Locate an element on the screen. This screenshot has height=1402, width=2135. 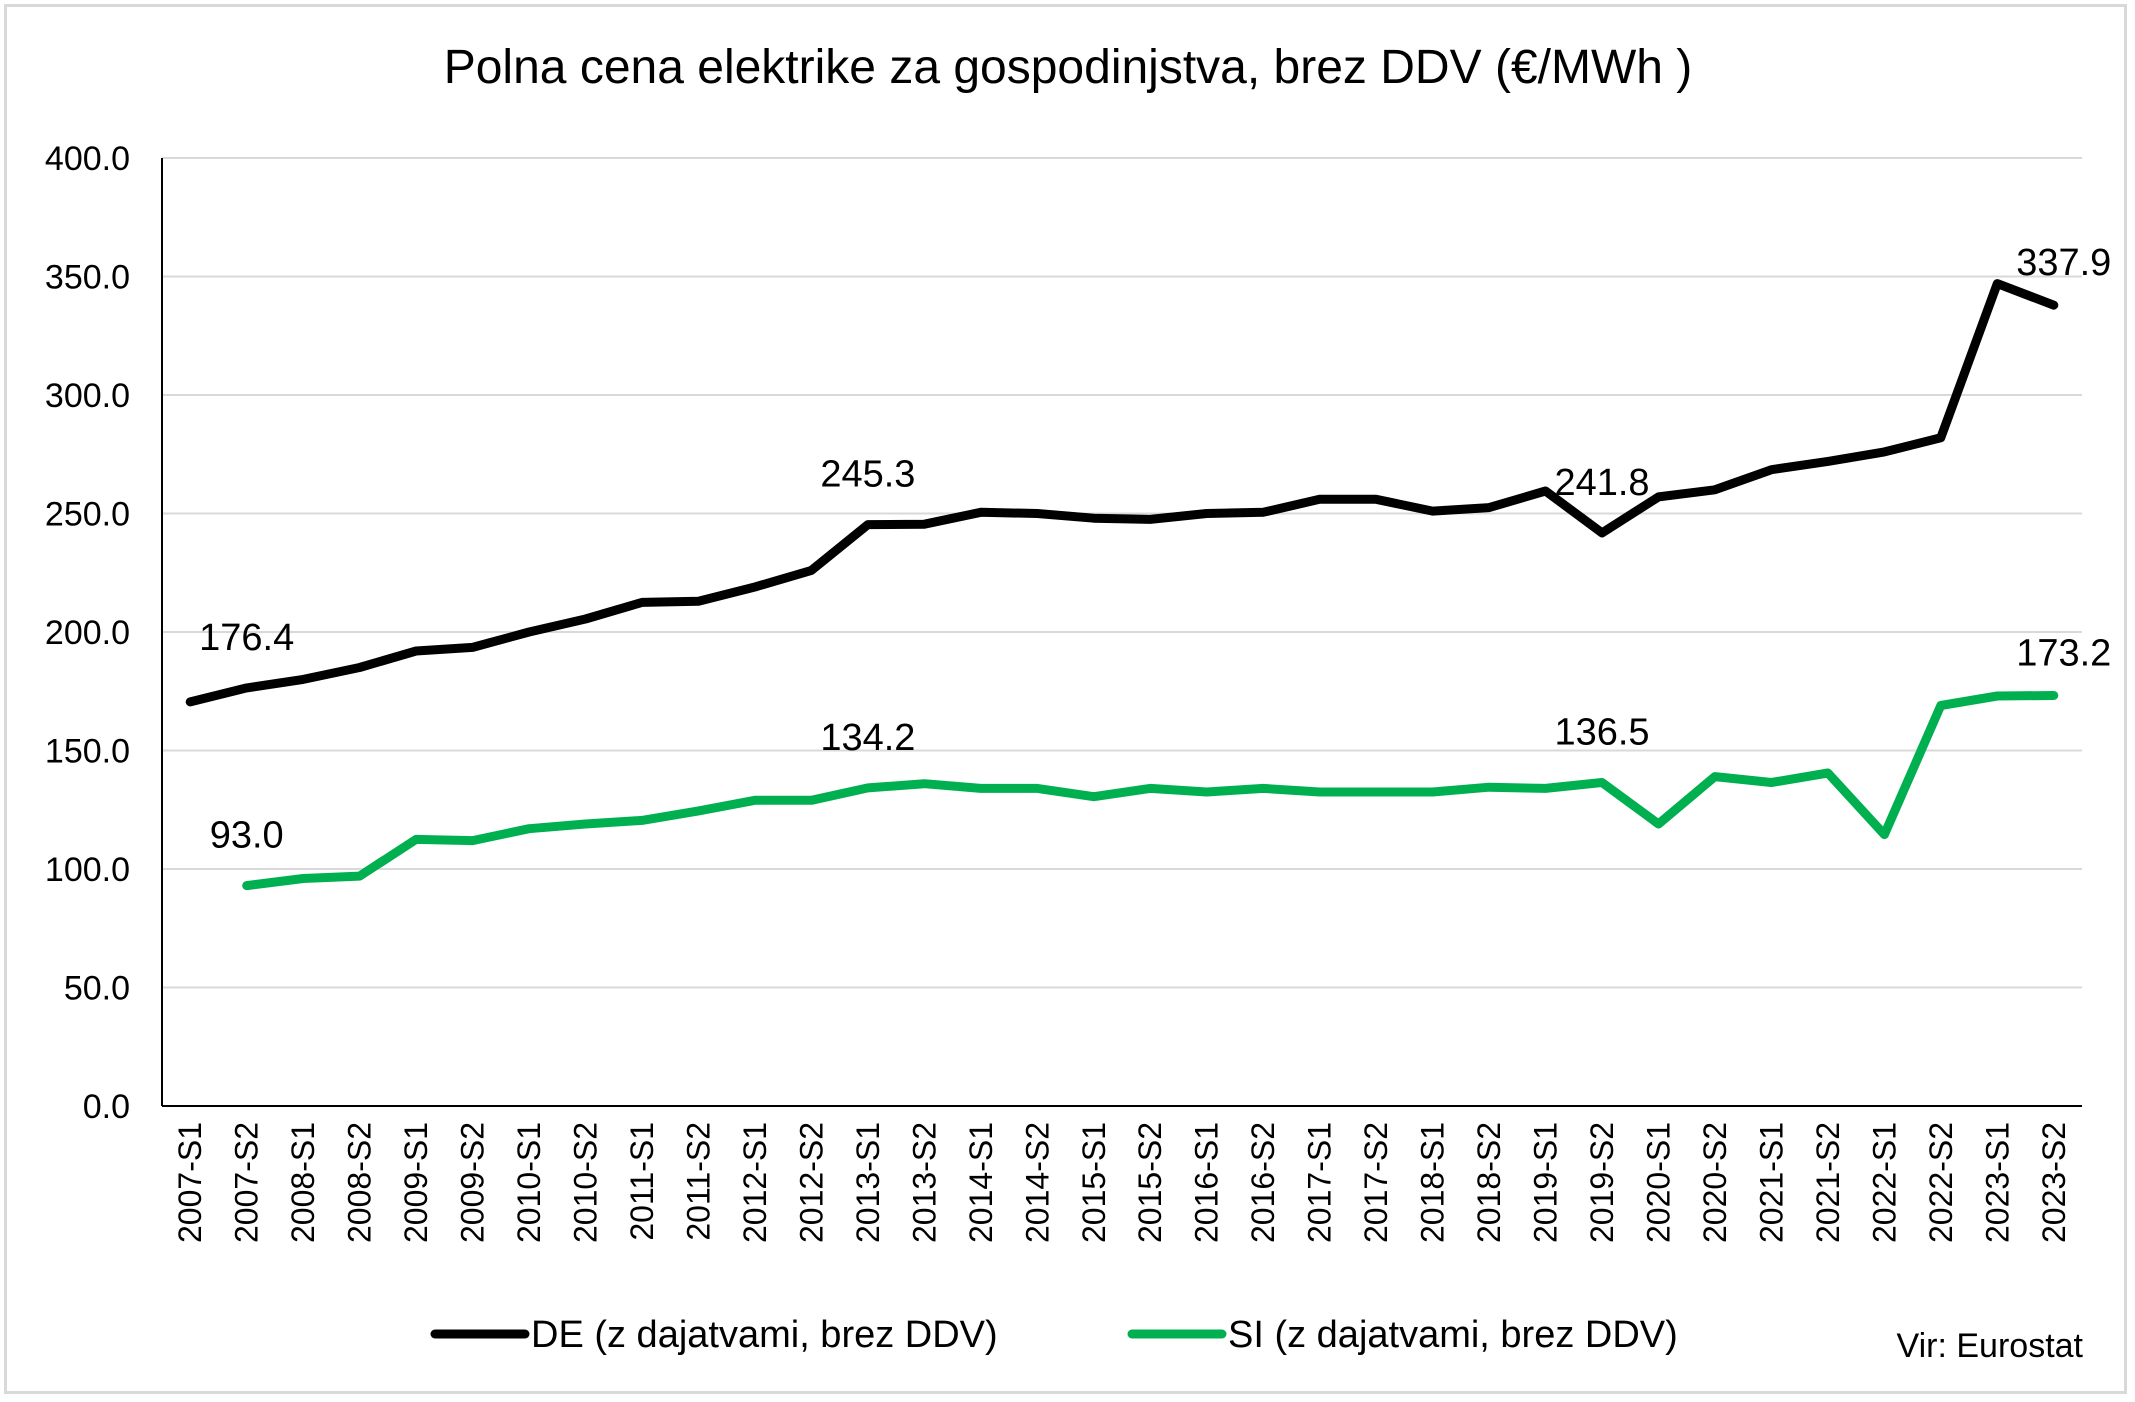
x-tick-label: 2018-S1 is located at coordinates (1433, 1182).